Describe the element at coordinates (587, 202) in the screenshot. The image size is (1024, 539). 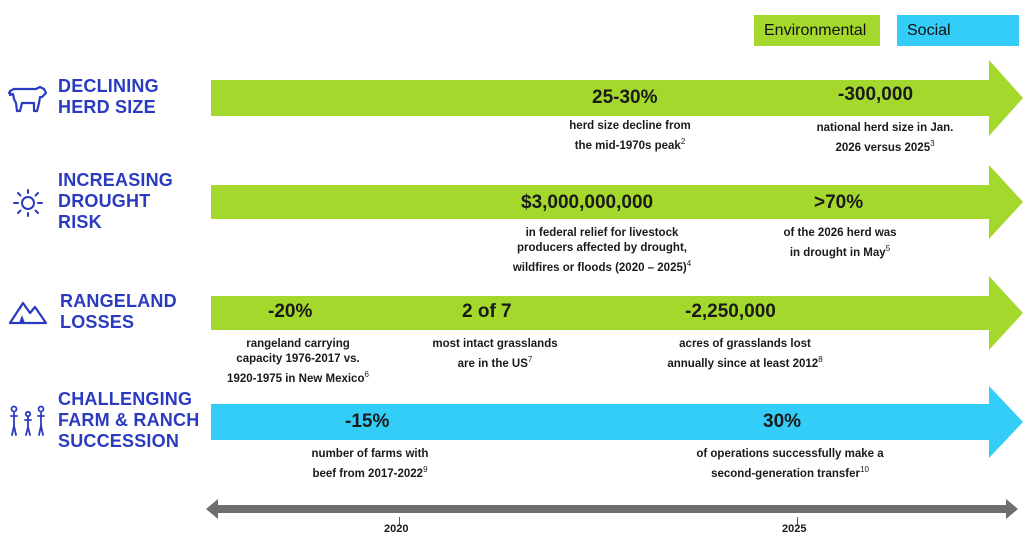
I see `stat-value: $3,000,000,000` at that location.